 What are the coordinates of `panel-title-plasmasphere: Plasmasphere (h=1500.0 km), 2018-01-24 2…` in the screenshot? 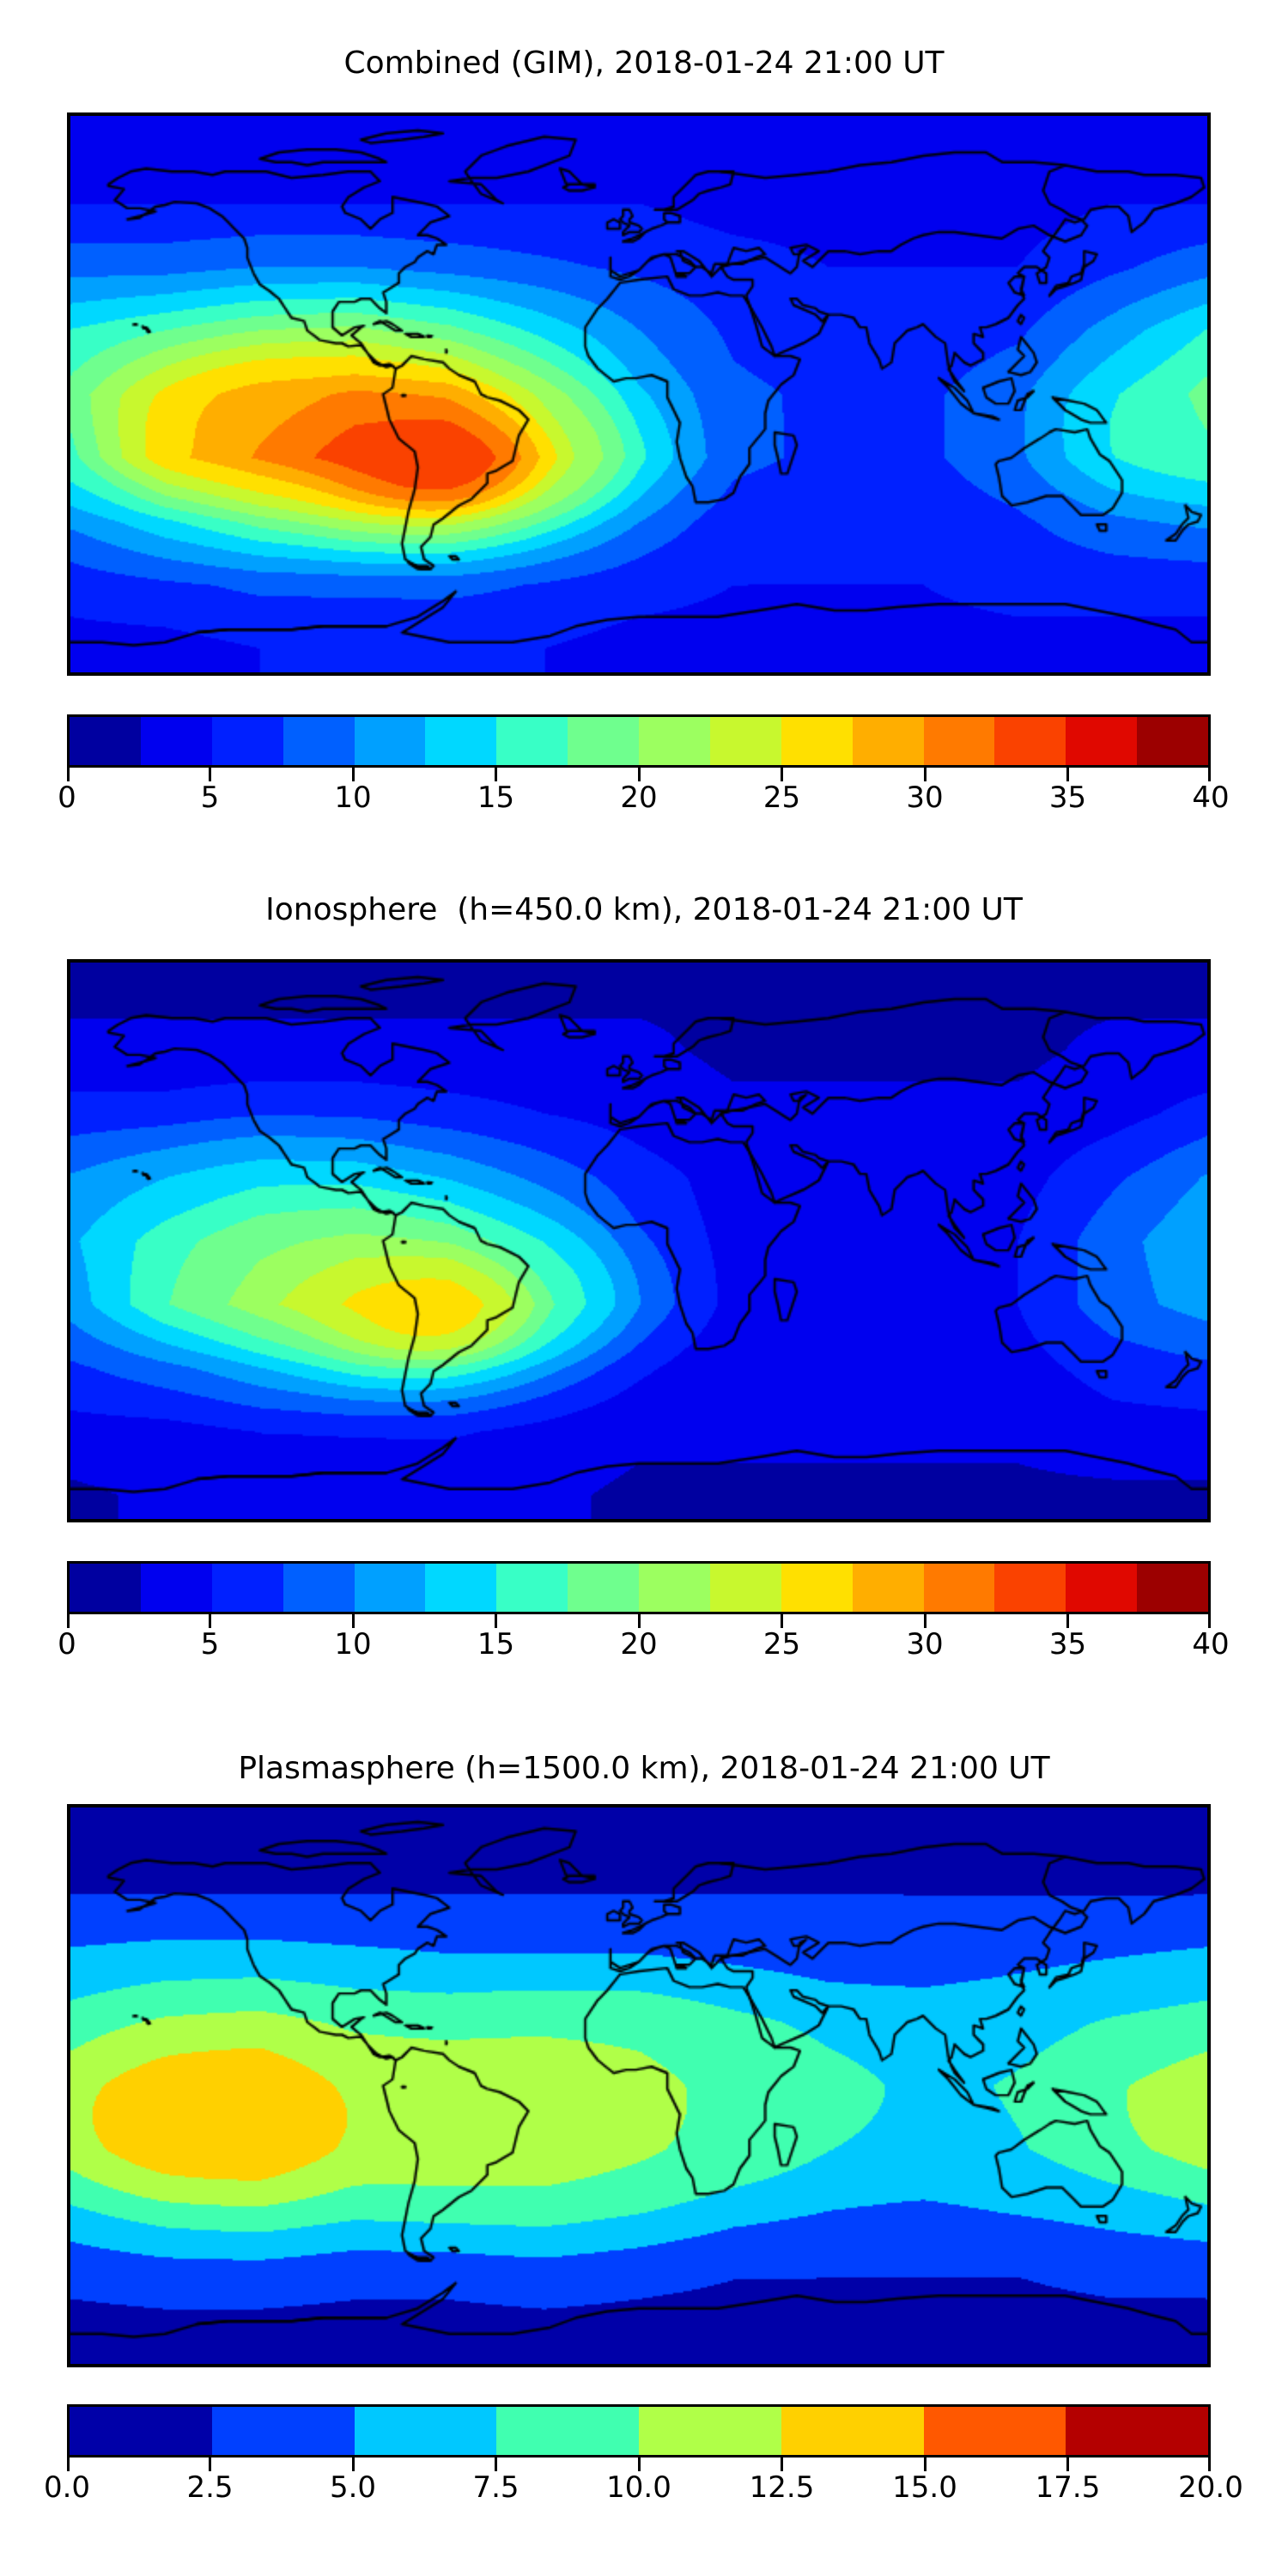 It's located at (644, 1769).